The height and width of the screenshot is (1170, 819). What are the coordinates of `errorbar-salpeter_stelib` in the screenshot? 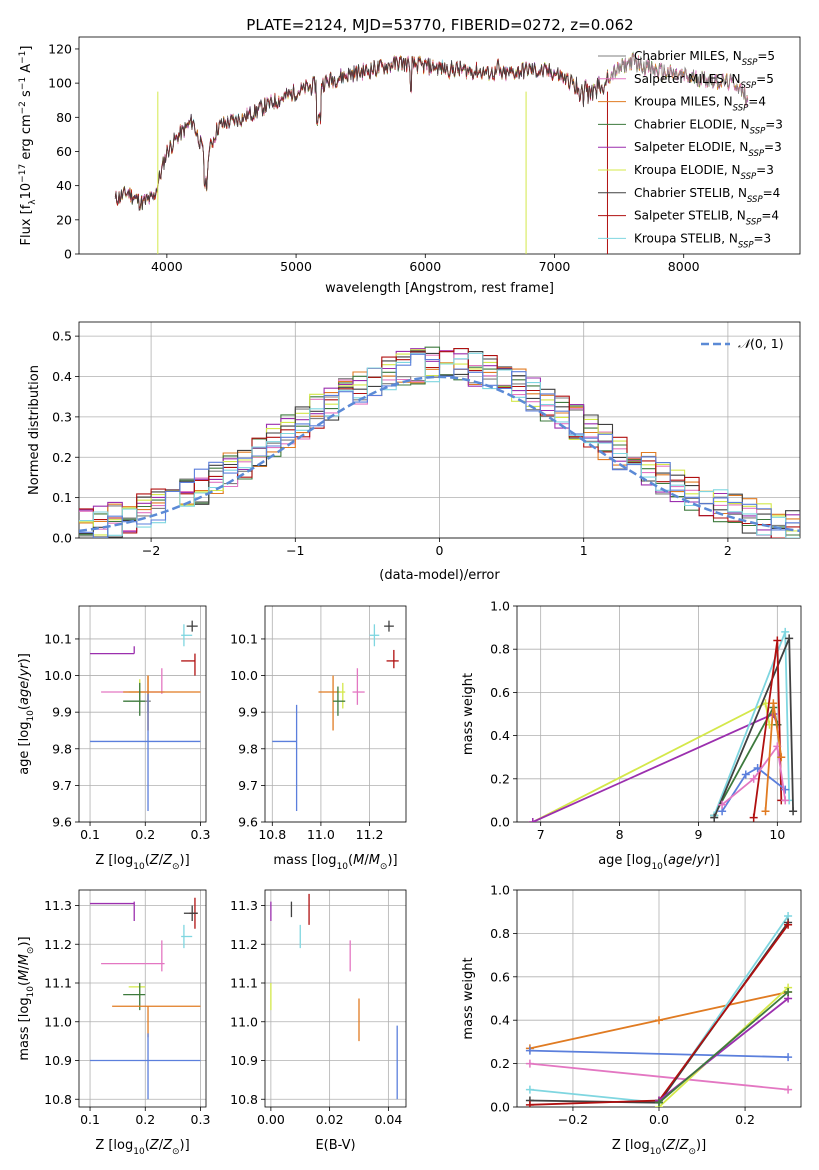 It's located at (392, 659).